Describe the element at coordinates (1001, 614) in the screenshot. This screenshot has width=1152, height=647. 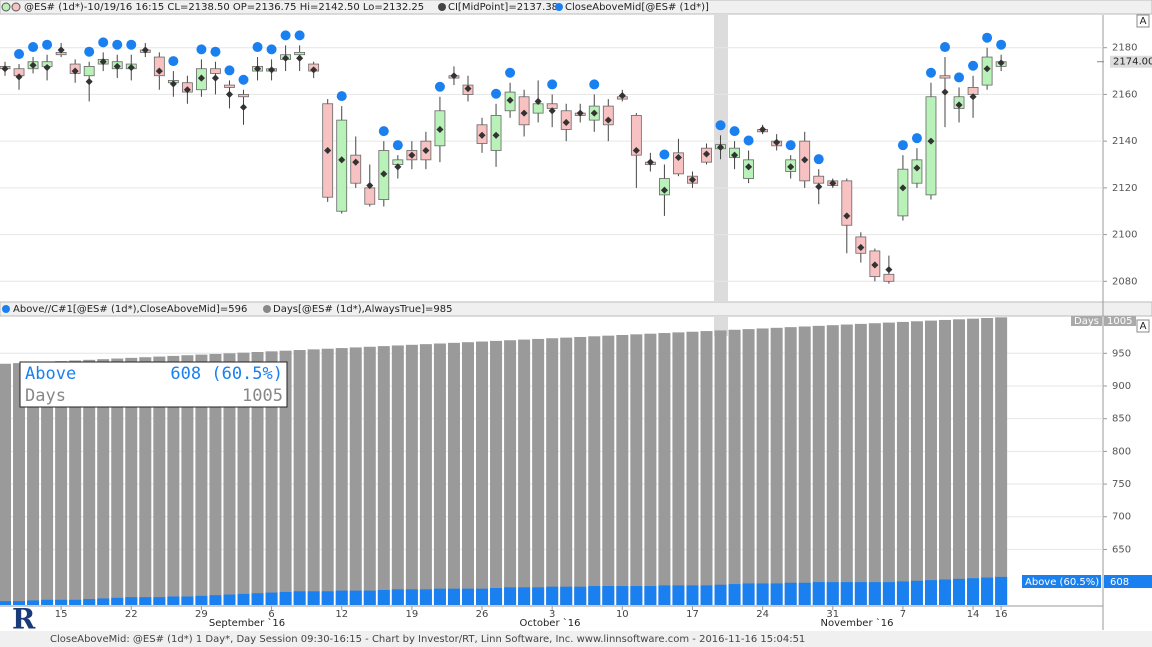
I see `x-tick-label: 16` at that location.